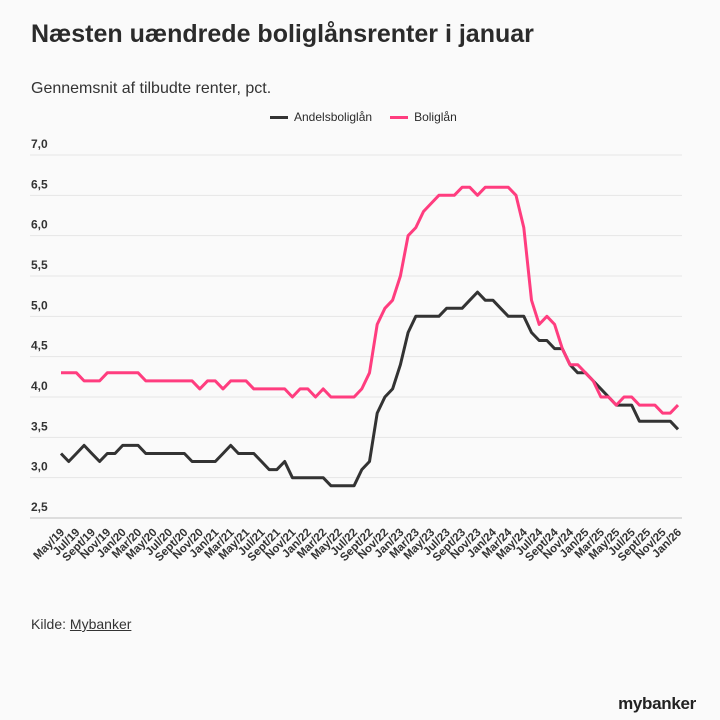  Describe the element at coordinates (282, 34) in the screenshot. I see `chart-title: Næsten uændrede boliglånsrenter i januar` at that location.